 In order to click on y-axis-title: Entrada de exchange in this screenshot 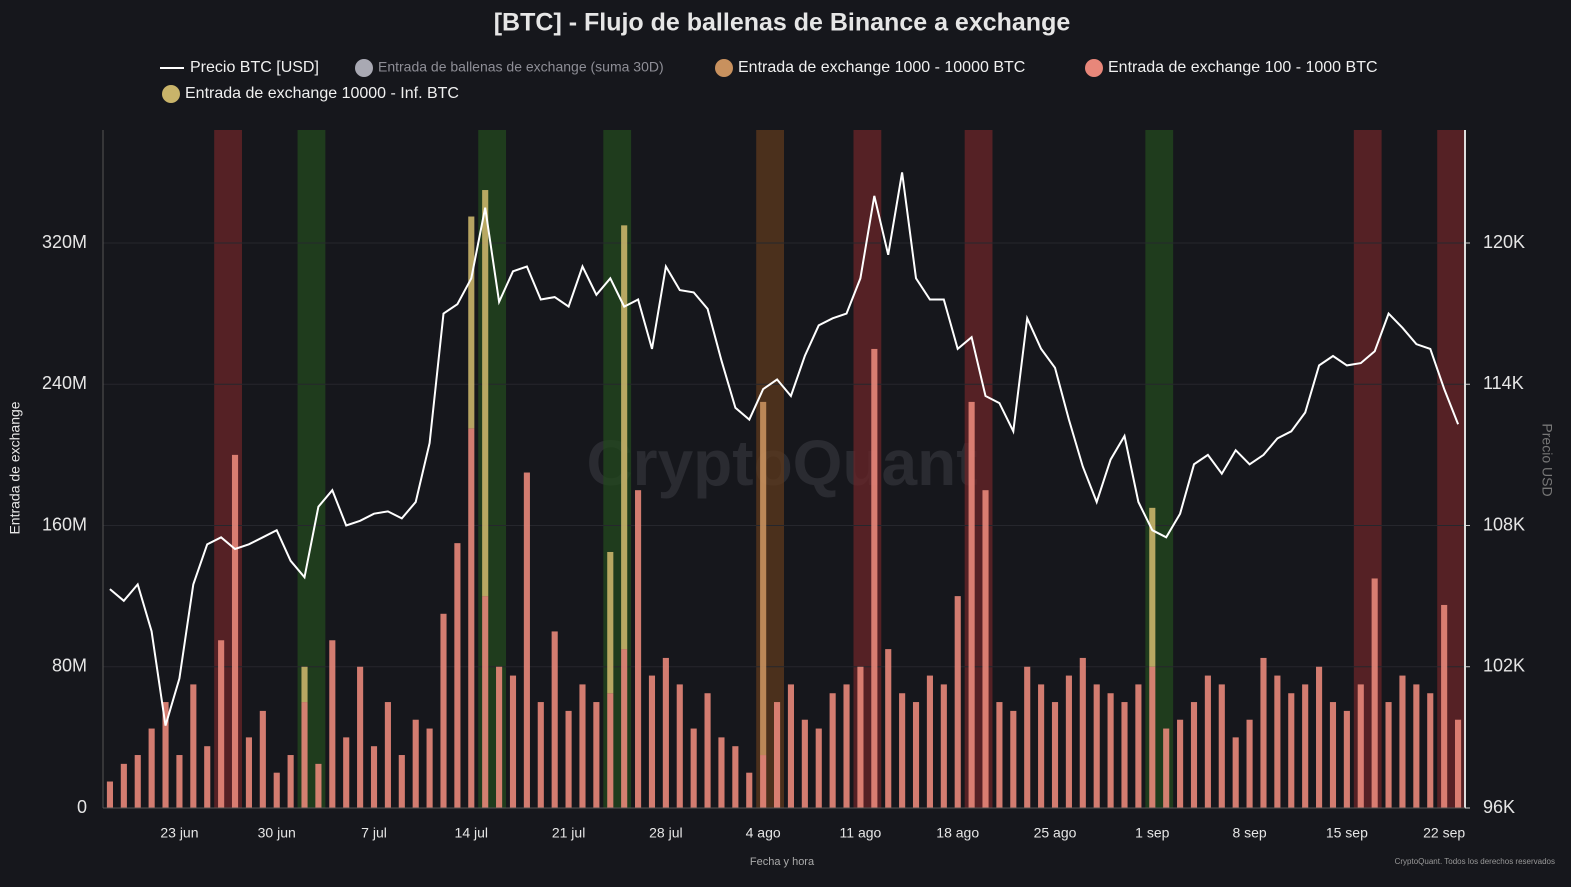, I will do `click(15, 467)`.